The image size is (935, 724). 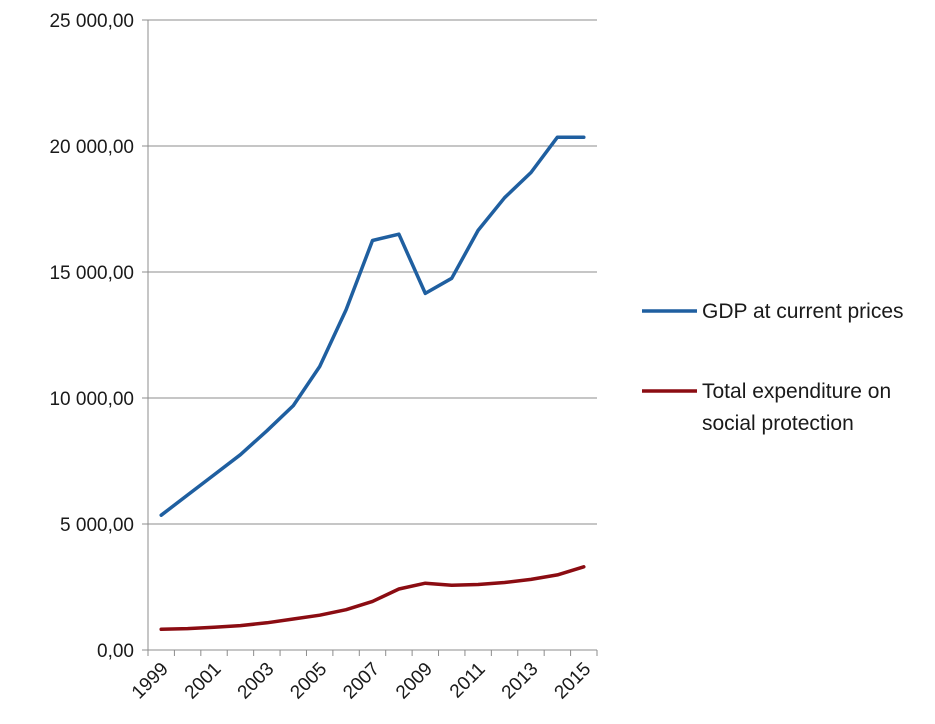 What do you see at coordinates (97, 525) in the screenshot?
I see `y-tick-label: 5 000,00` at bounding box center [97, 525].